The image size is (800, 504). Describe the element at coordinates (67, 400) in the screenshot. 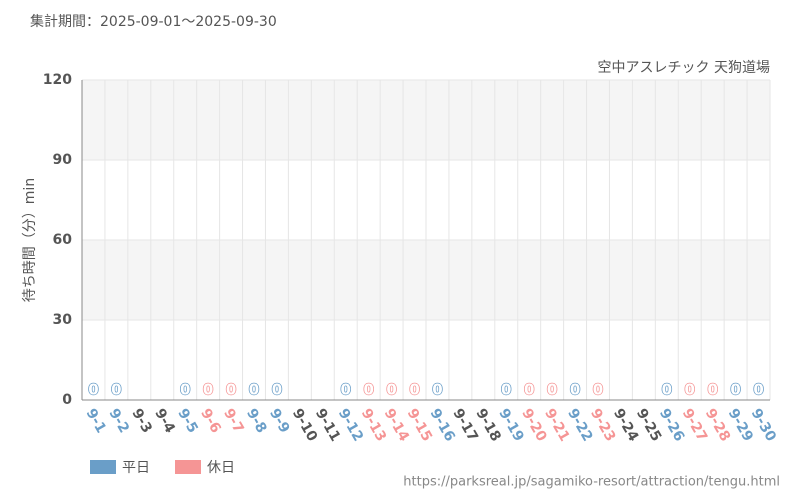

I see `y-tick-label: 0` at that location.